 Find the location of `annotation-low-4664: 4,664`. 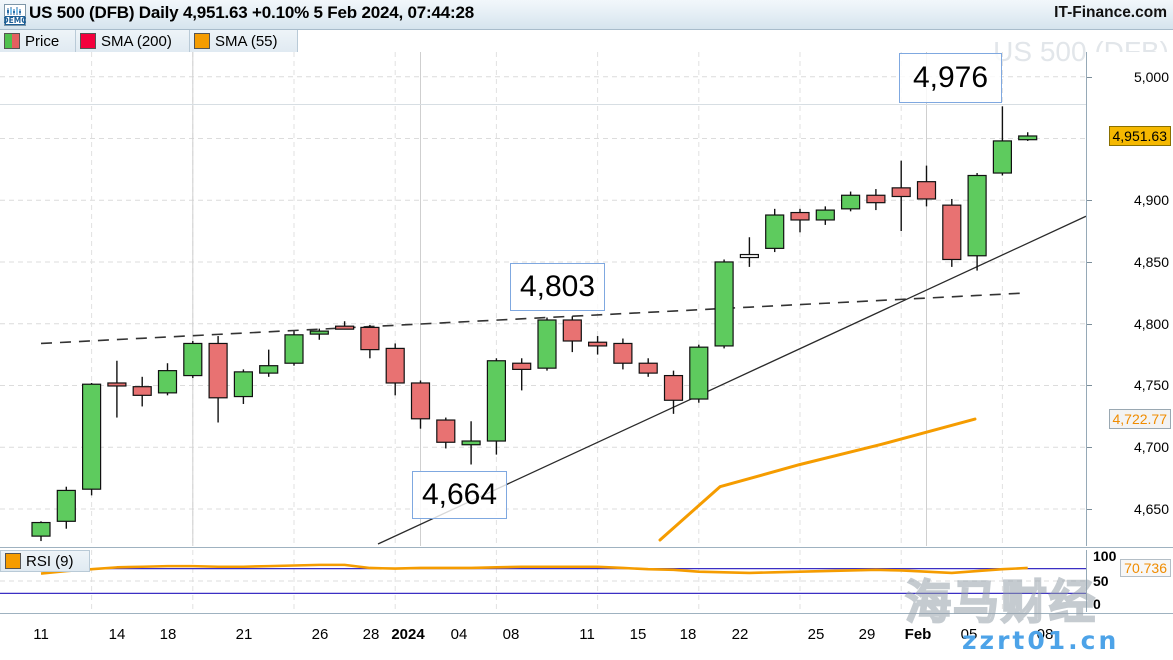

annotation-low-4664: 4,664 is located at coordinates (459, 495).